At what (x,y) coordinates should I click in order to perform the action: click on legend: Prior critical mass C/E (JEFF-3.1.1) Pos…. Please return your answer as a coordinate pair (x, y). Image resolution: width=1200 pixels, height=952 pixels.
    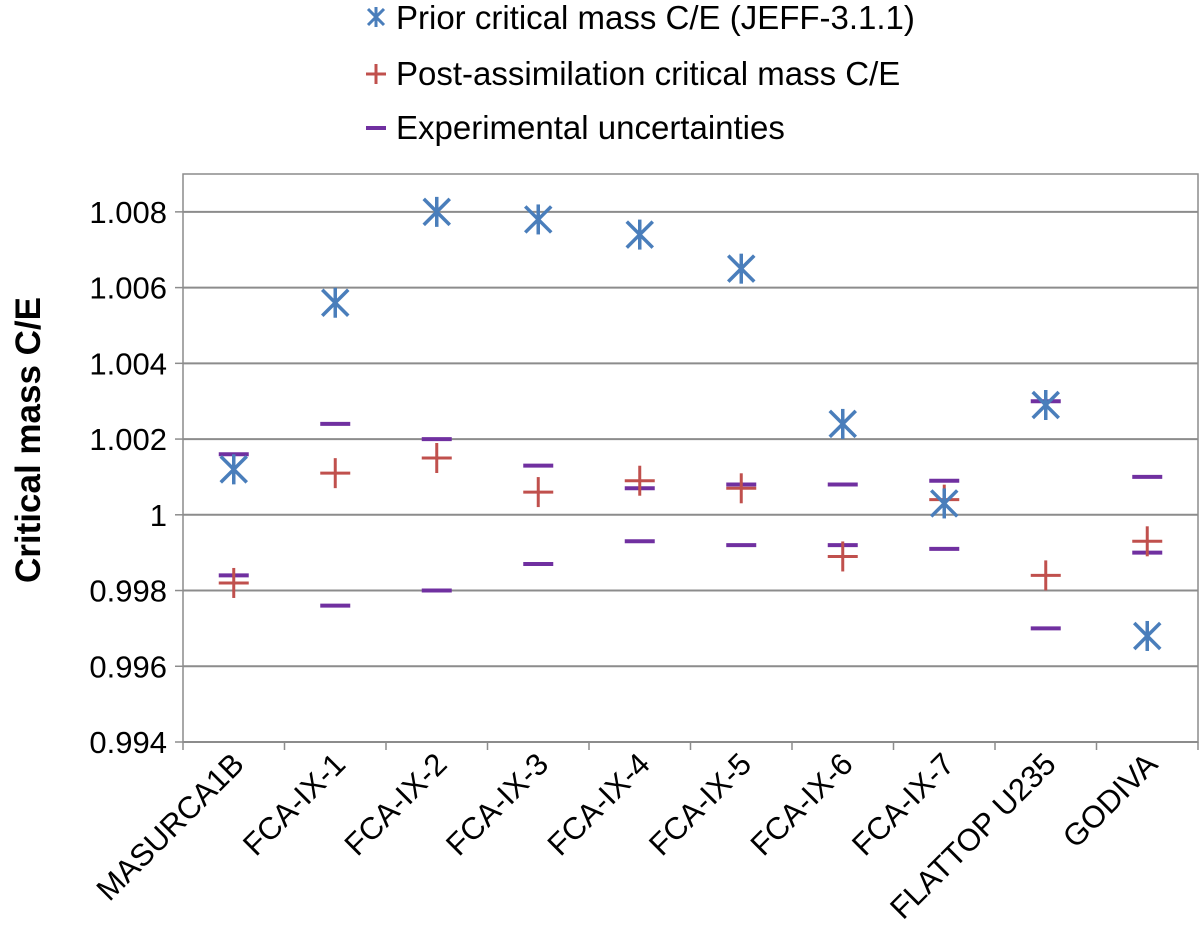
    Looking at the image, I should click on (640, 73).